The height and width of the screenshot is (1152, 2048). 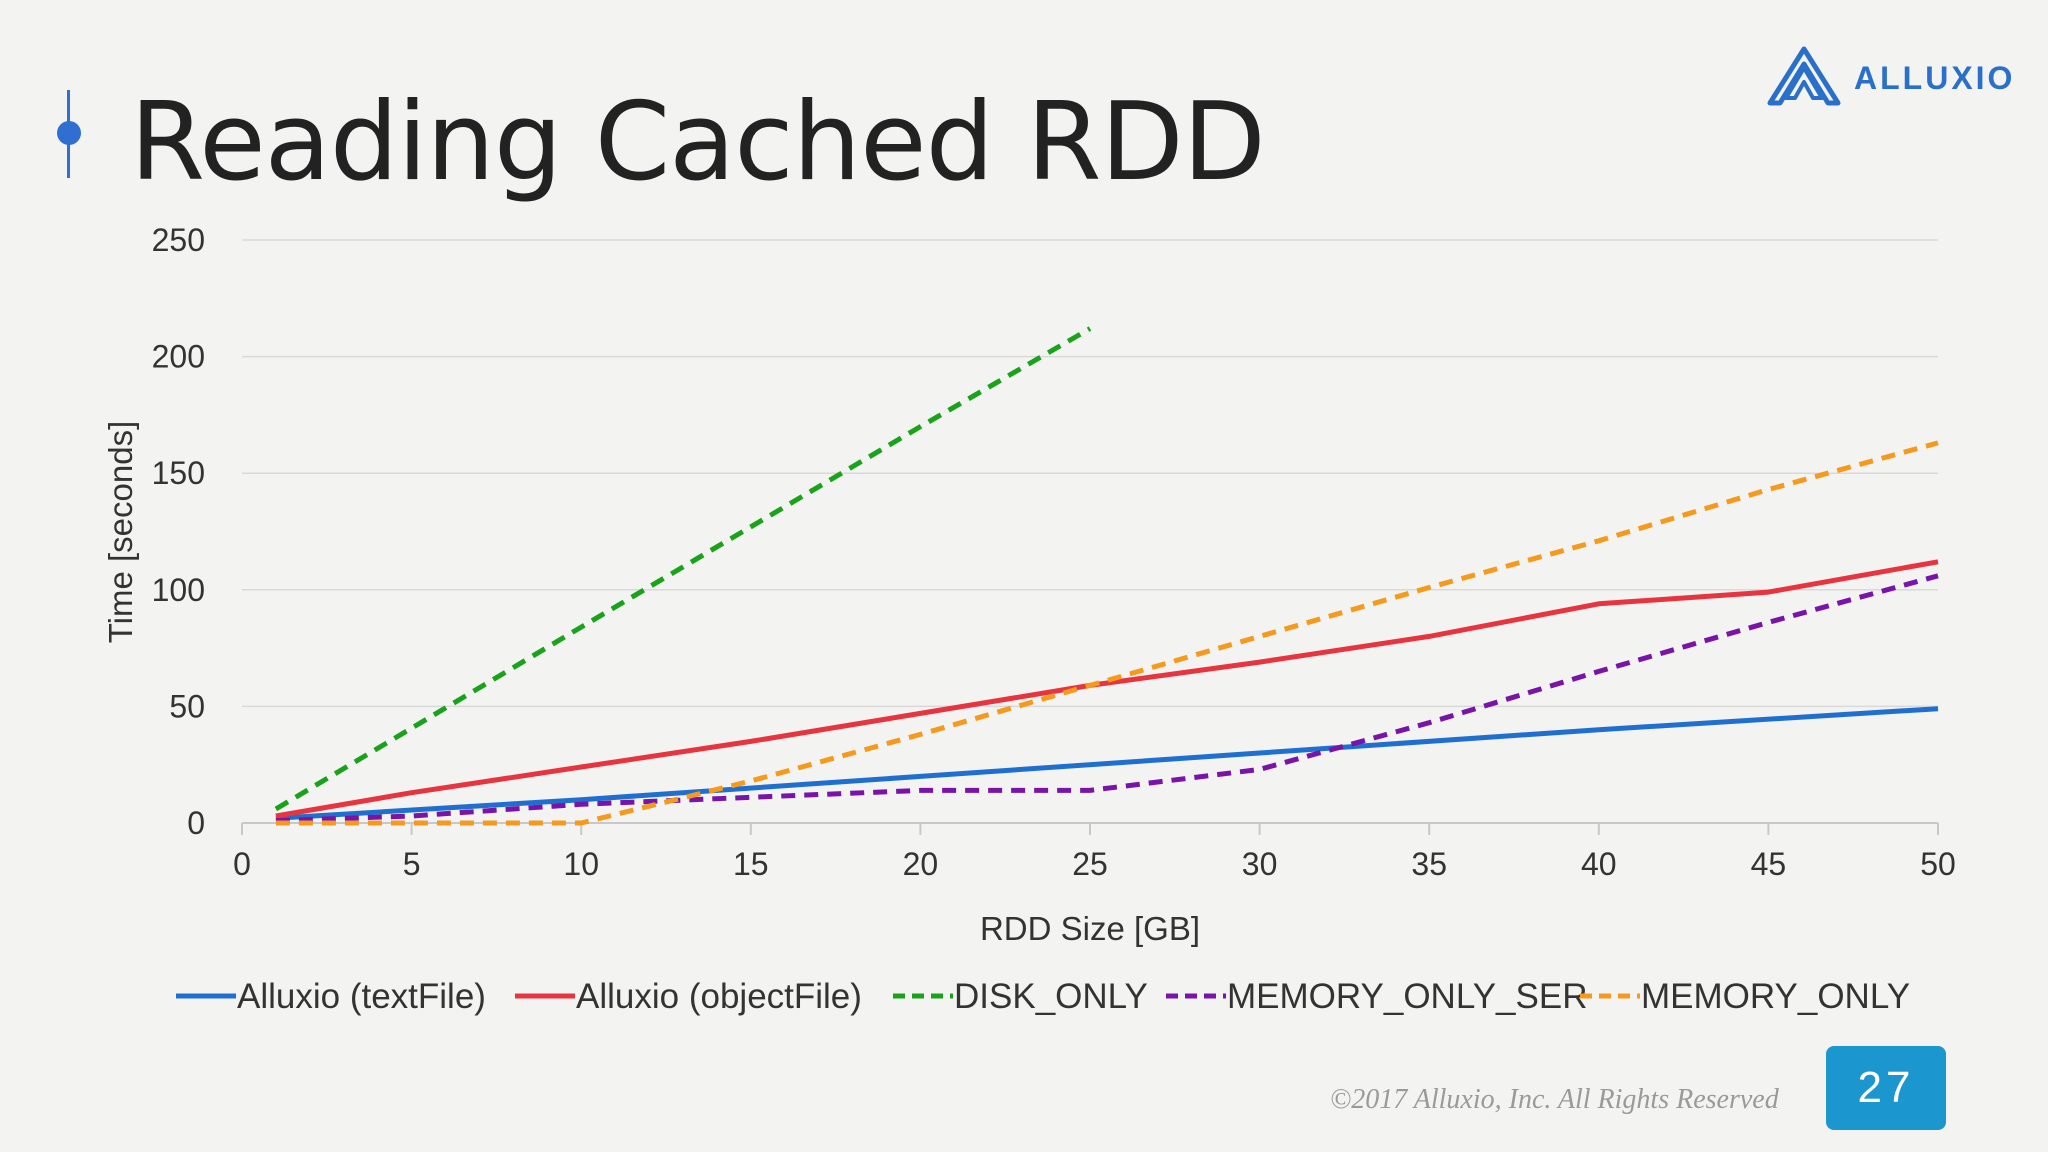 I want to click on x-tick-label: 5, so click(x=412, y=864).